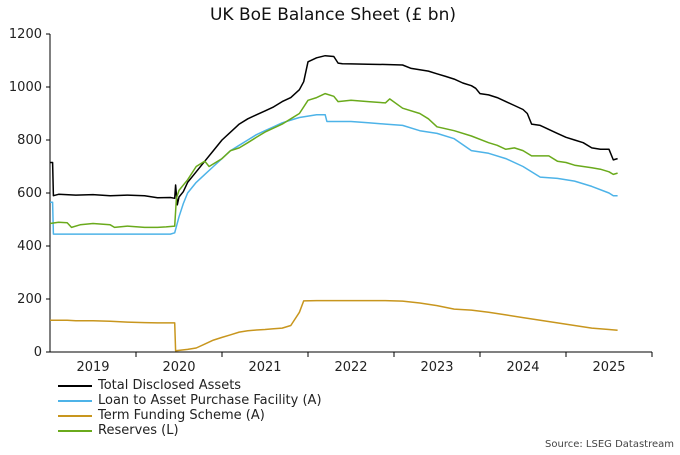  Describe the element at coordinates (138, 430) in the screenshot. I see `legend-label-reserves: Reserves (L)` at that location.